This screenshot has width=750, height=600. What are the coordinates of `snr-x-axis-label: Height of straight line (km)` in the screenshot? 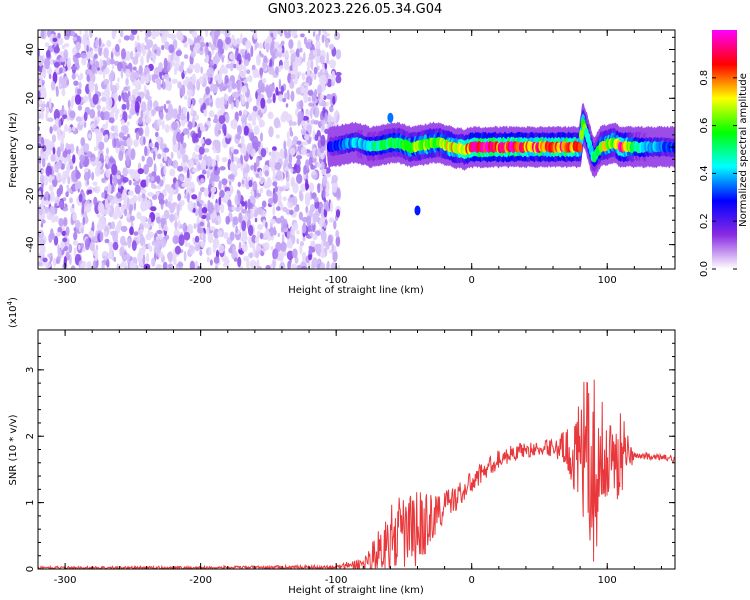 It's located at (356, 590).